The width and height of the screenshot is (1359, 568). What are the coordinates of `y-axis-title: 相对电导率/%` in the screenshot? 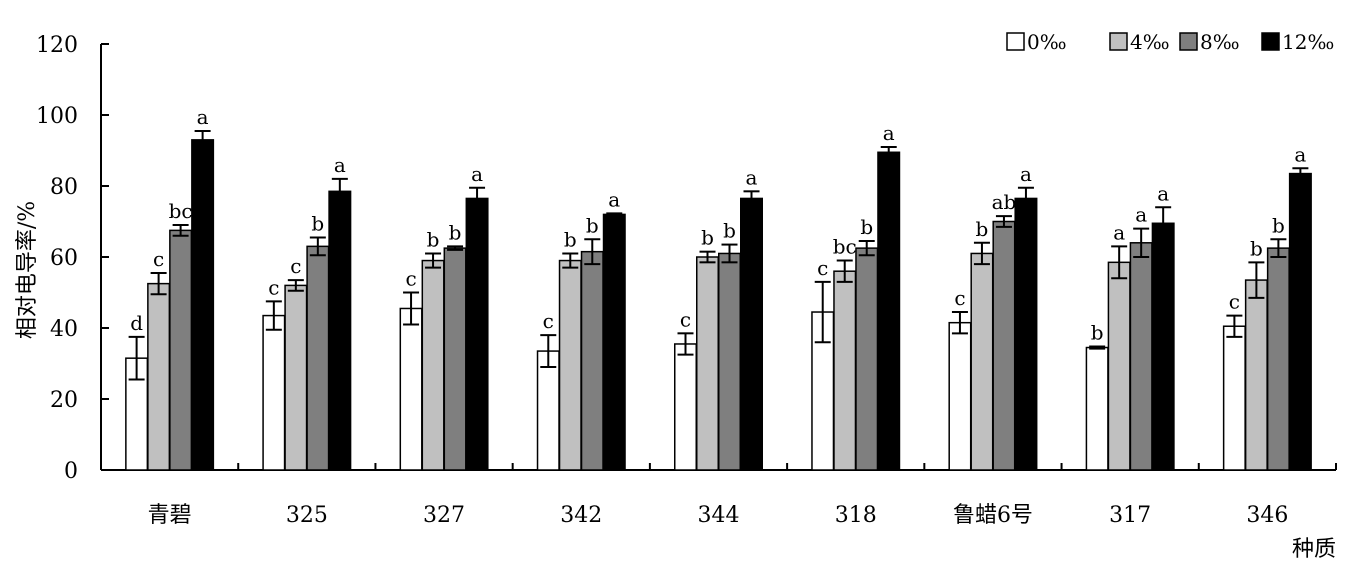 It's located at (27, 270).